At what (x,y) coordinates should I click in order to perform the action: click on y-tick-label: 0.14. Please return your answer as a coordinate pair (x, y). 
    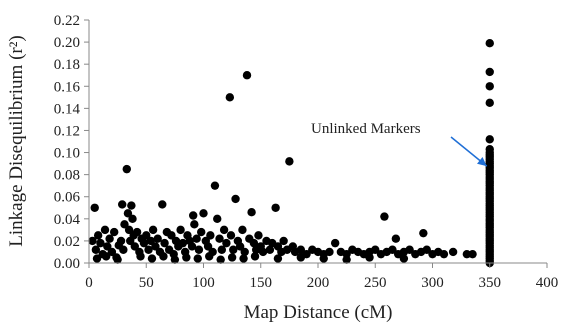
    Looking at the image, I should click on (67, 109).